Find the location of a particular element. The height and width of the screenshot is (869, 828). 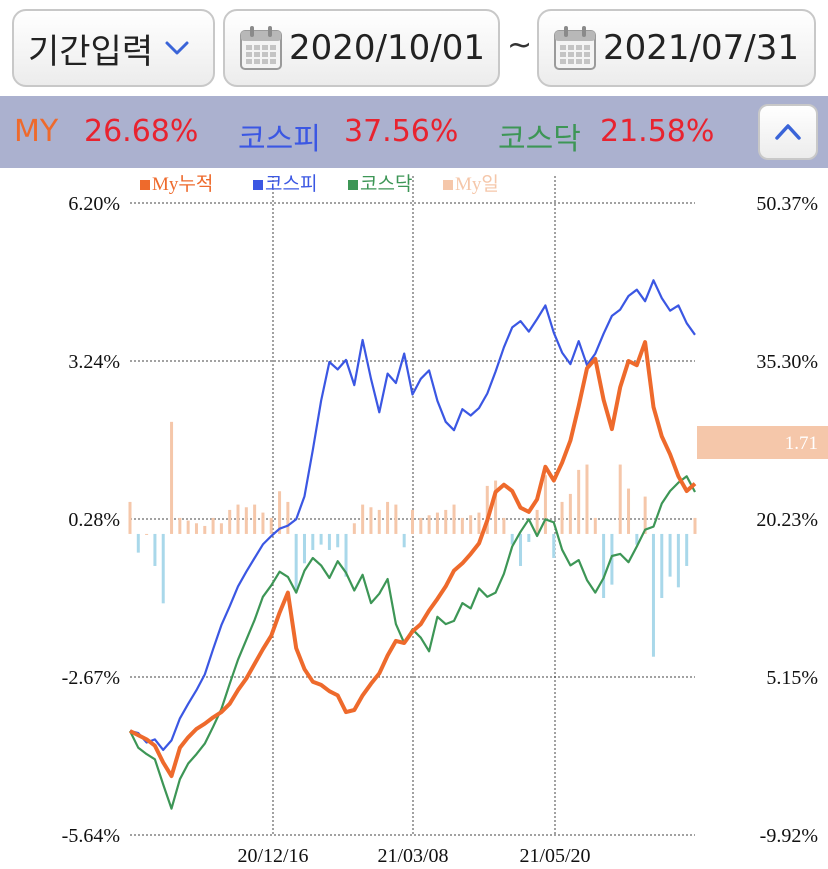

left-tick-label: 6.20% is located at coordinates (94, 204).